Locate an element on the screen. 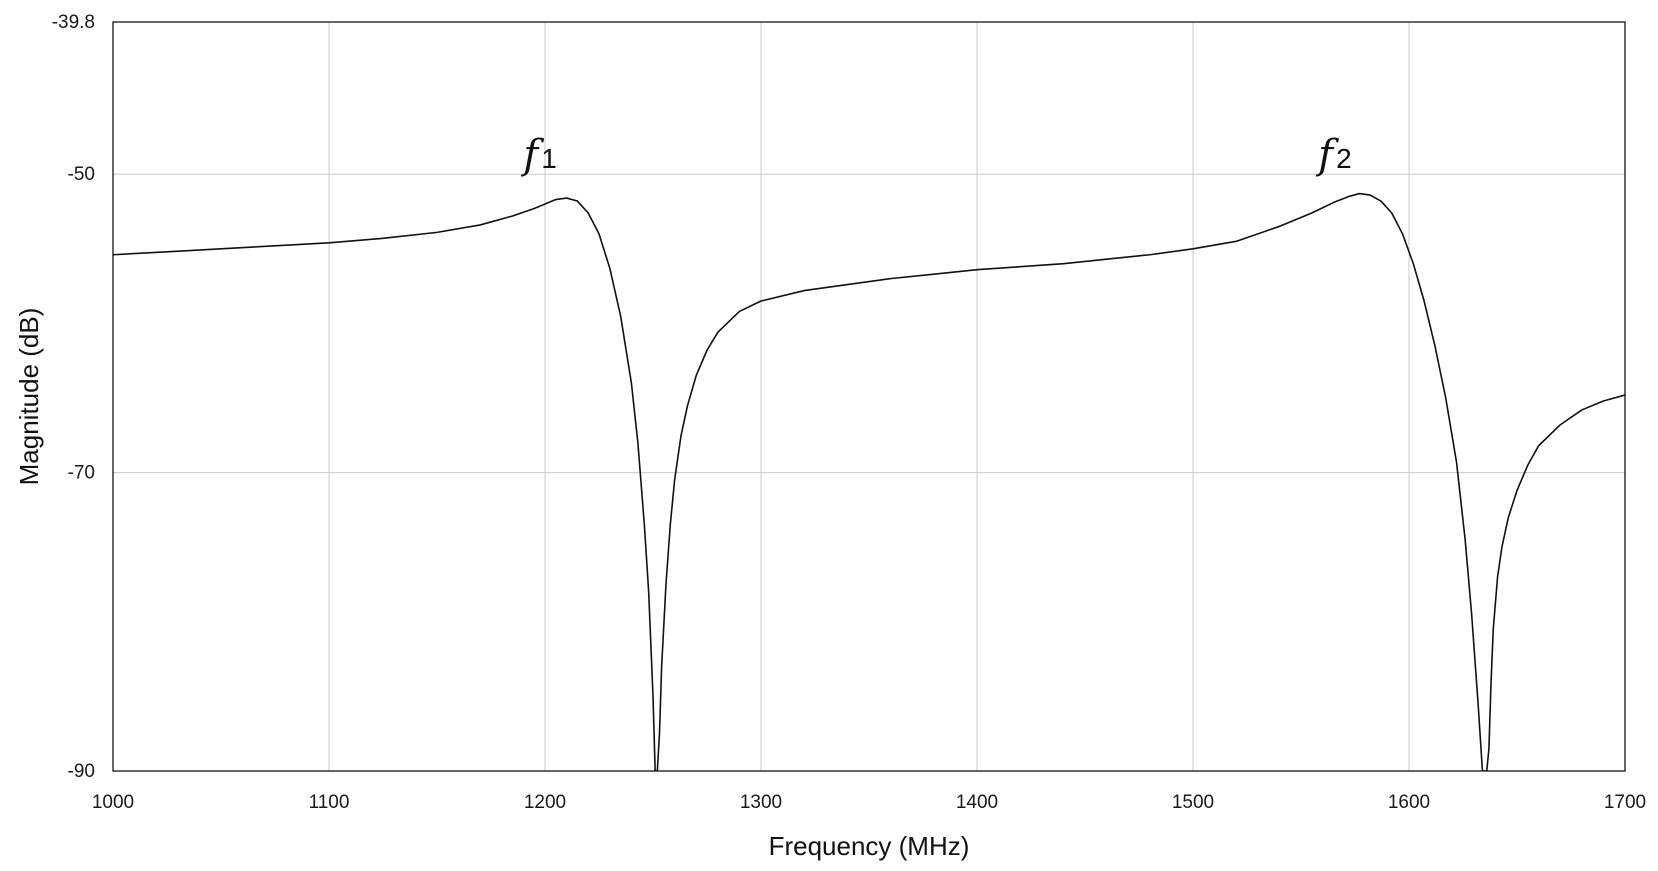 Image resolution: width=1658 pixels, height=871 pixels. x-tick-label: 1100 is located at coordinates (329, 802).